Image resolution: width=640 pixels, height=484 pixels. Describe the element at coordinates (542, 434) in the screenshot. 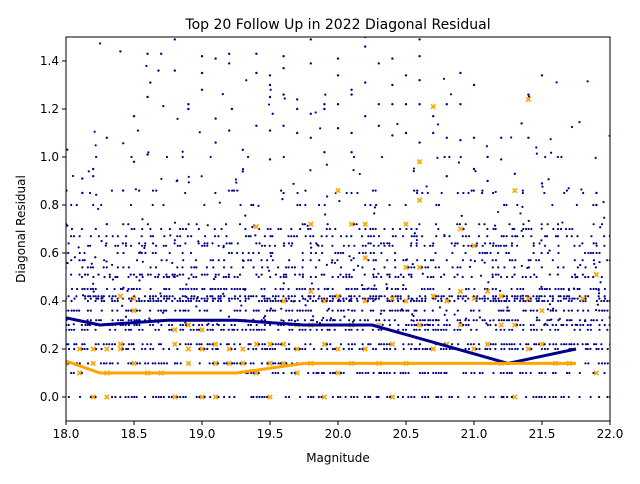

I see `x-tick-label: 21.5` at that location.